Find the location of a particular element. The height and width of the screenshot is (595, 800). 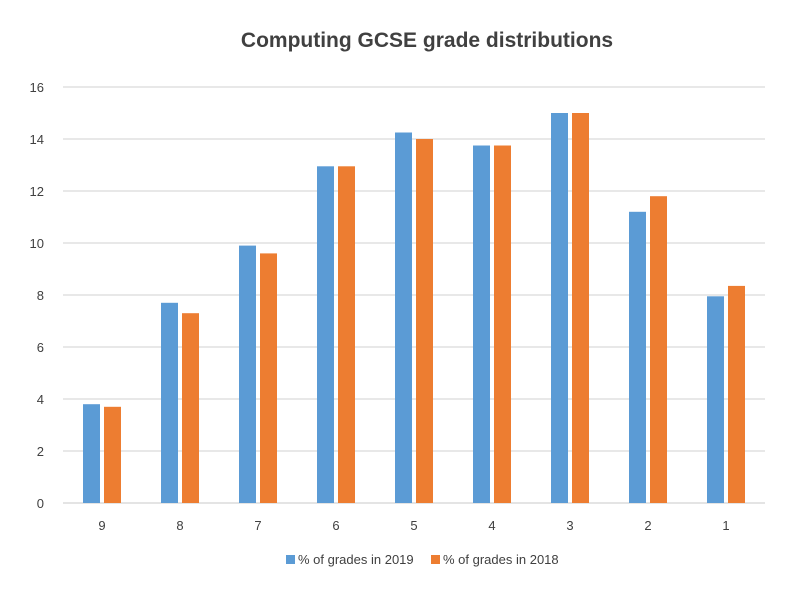

x-tick-label: 8 is located at coordinates (179, 525).